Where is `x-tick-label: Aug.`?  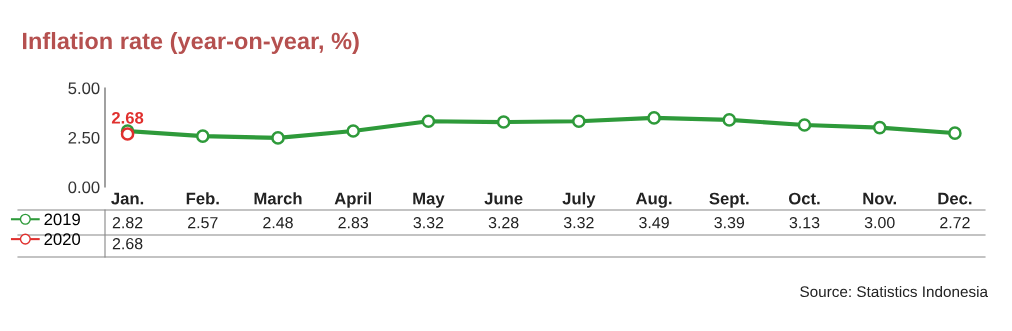
x-tick-label: Aug. is located at coordinates (653, 200).